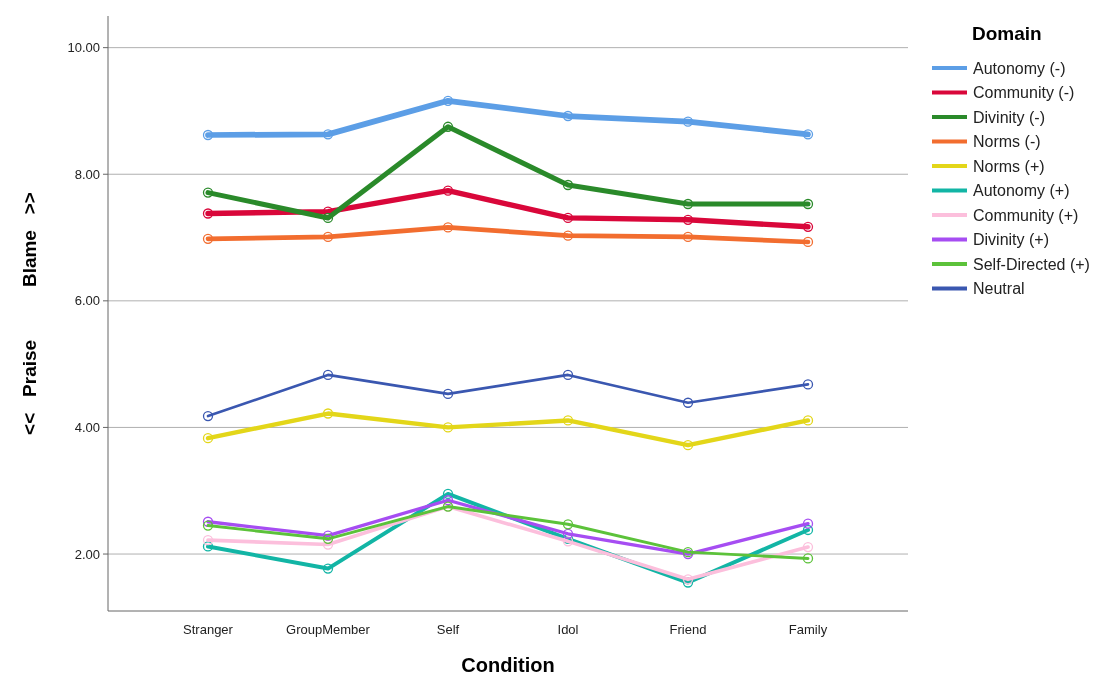 The width and height of the screenshot is (1106, 682). Describe the element at coordinates (568, 629) in the screenshot. I see `x-tick-label: Idol` at that location.